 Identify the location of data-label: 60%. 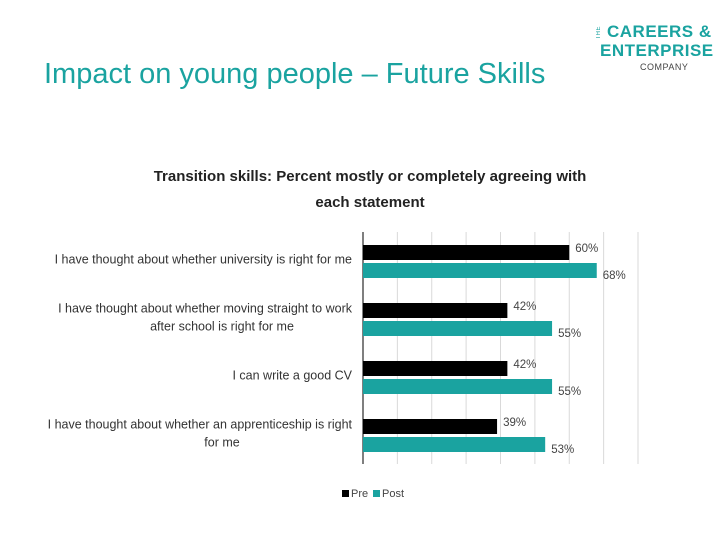
(586, 249).